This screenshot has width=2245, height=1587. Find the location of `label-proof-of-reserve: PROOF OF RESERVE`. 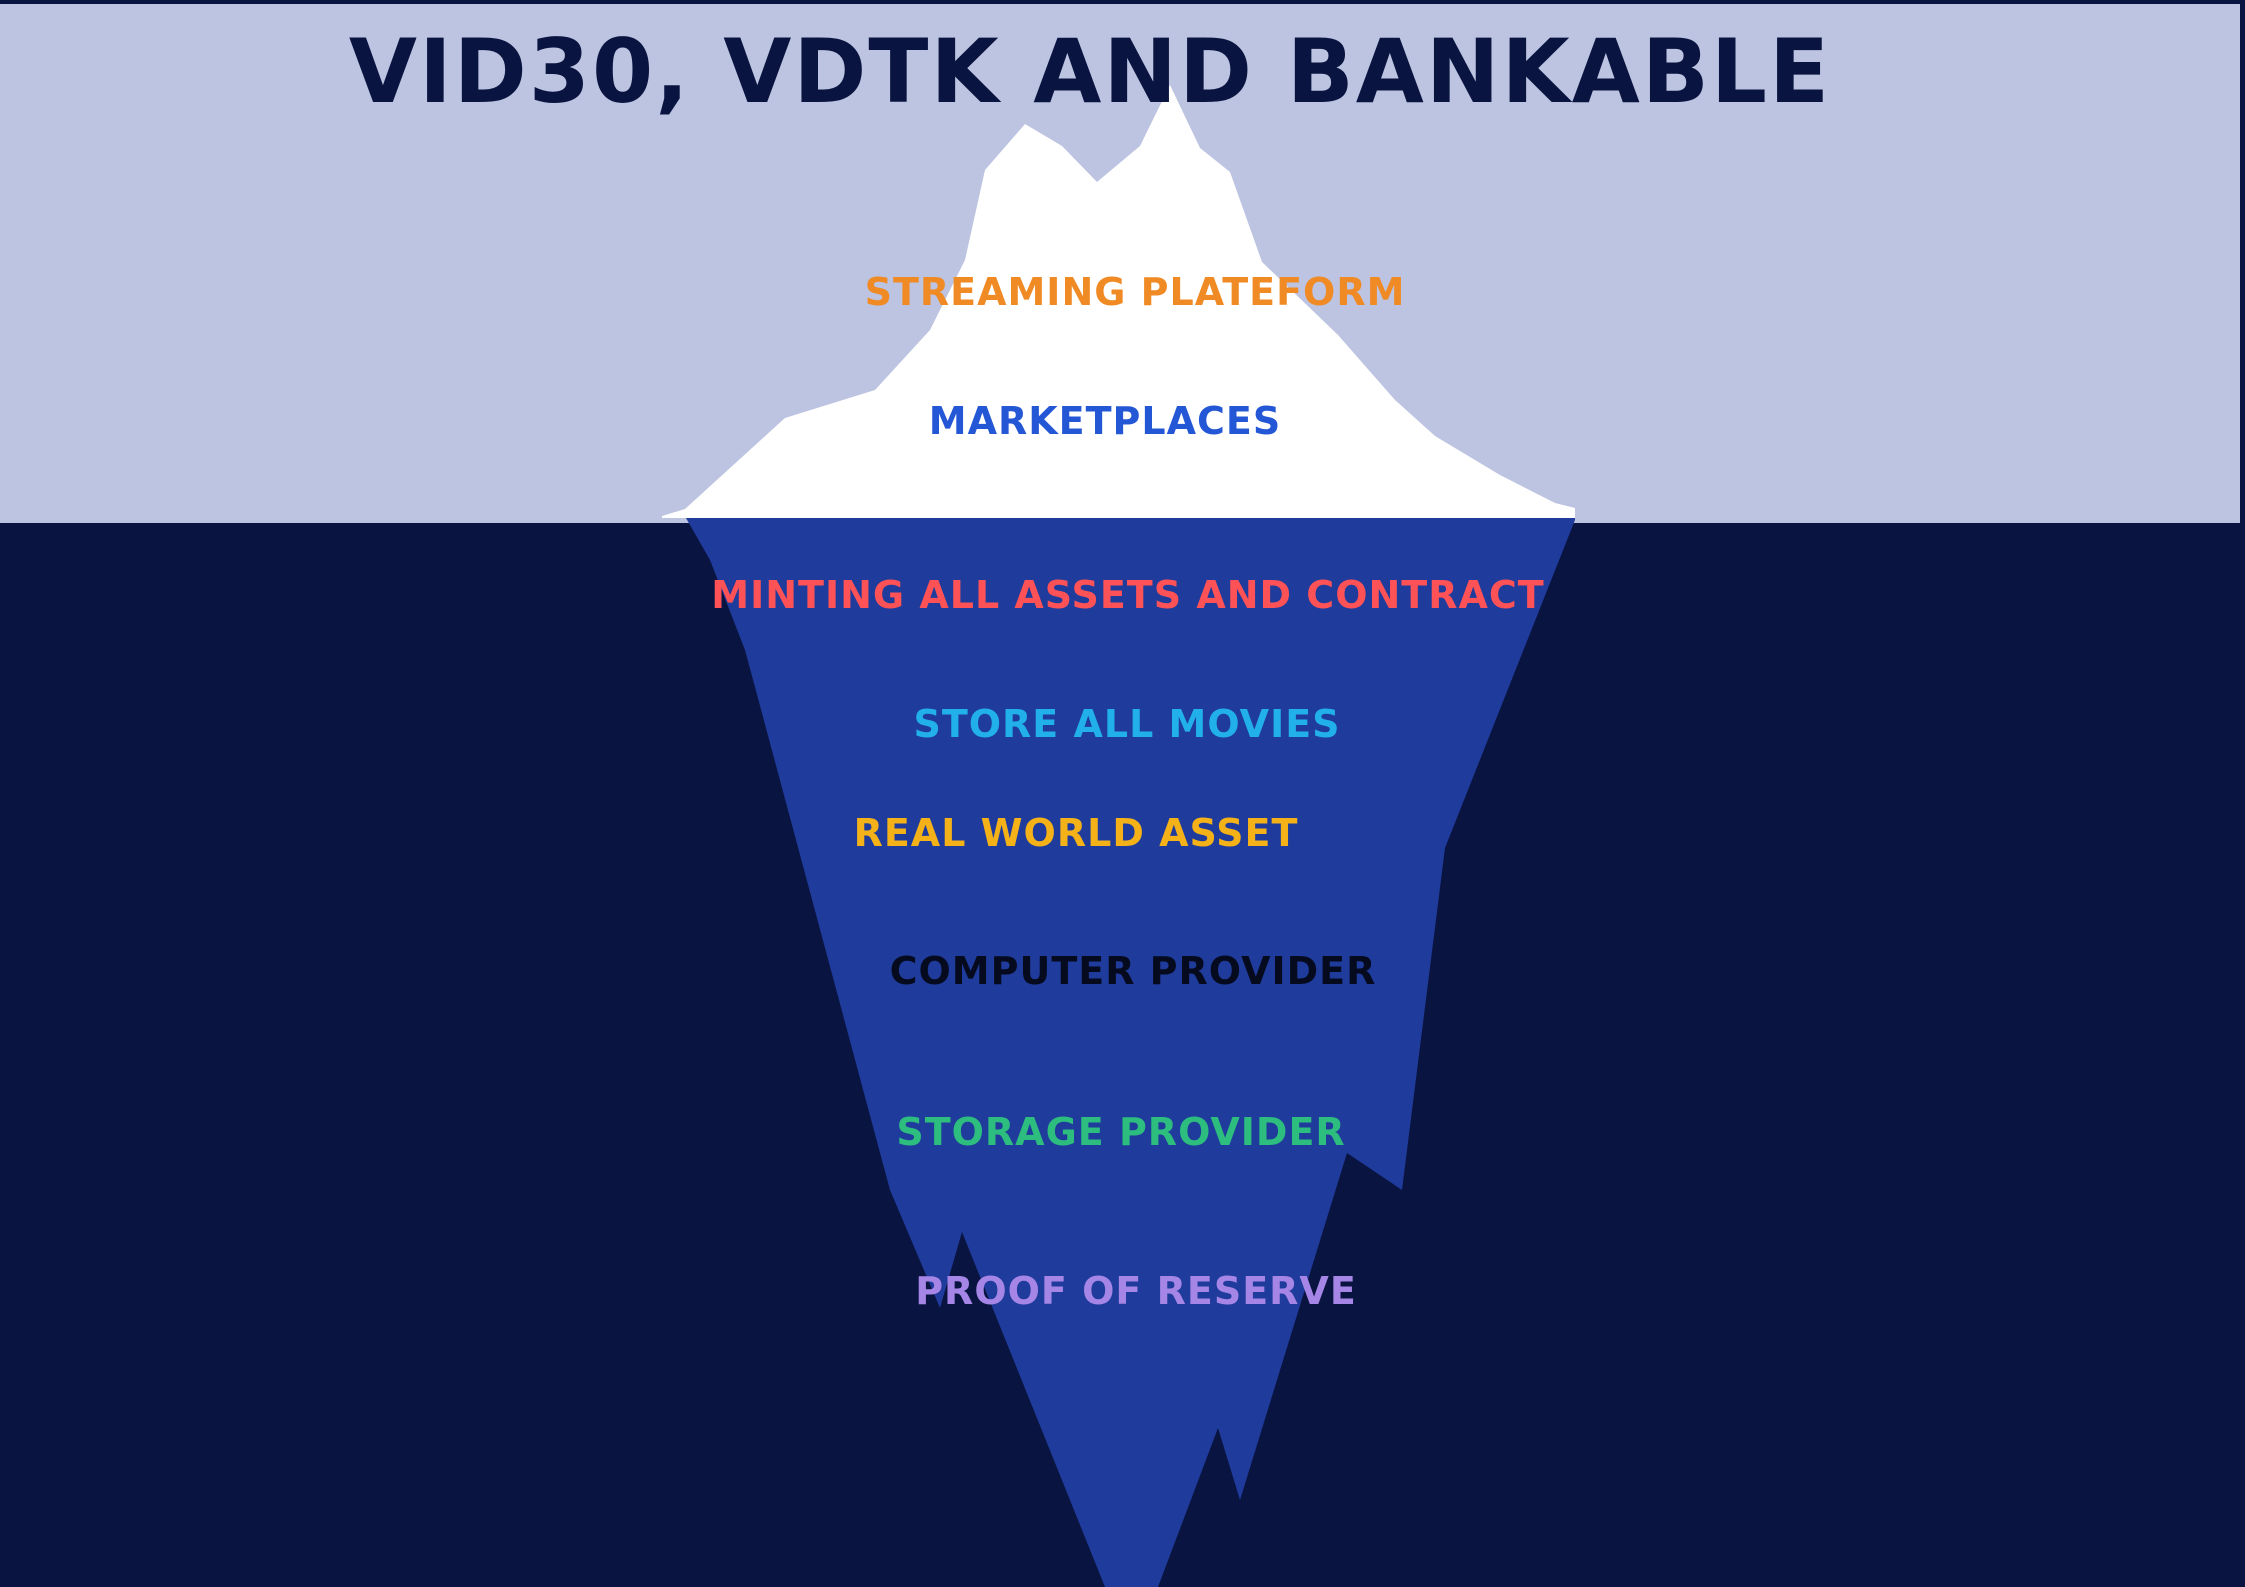

label-proof-of-reserve: PROOF OF RESERVE is located at coordinates (1136, 1291).